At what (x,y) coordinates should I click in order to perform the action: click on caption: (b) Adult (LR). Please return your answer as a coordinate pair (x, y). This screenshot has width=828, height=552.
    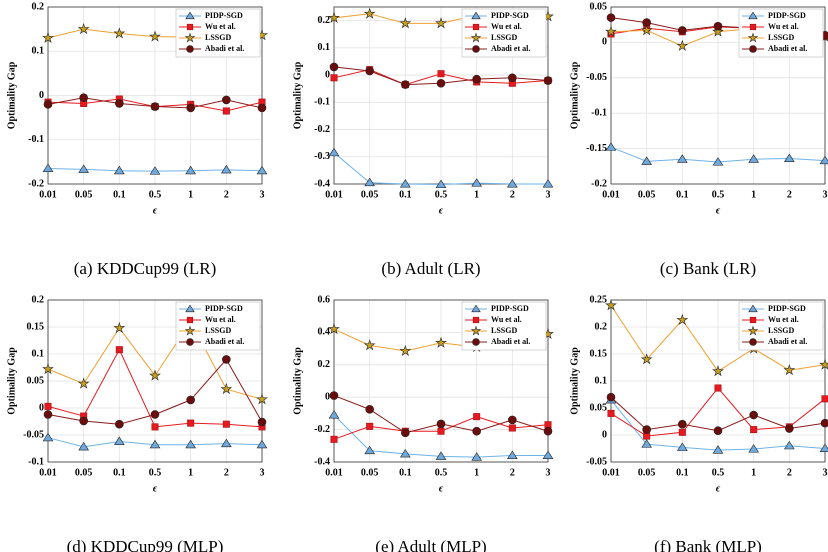
    Looking at the image, I should click on (430, 268).